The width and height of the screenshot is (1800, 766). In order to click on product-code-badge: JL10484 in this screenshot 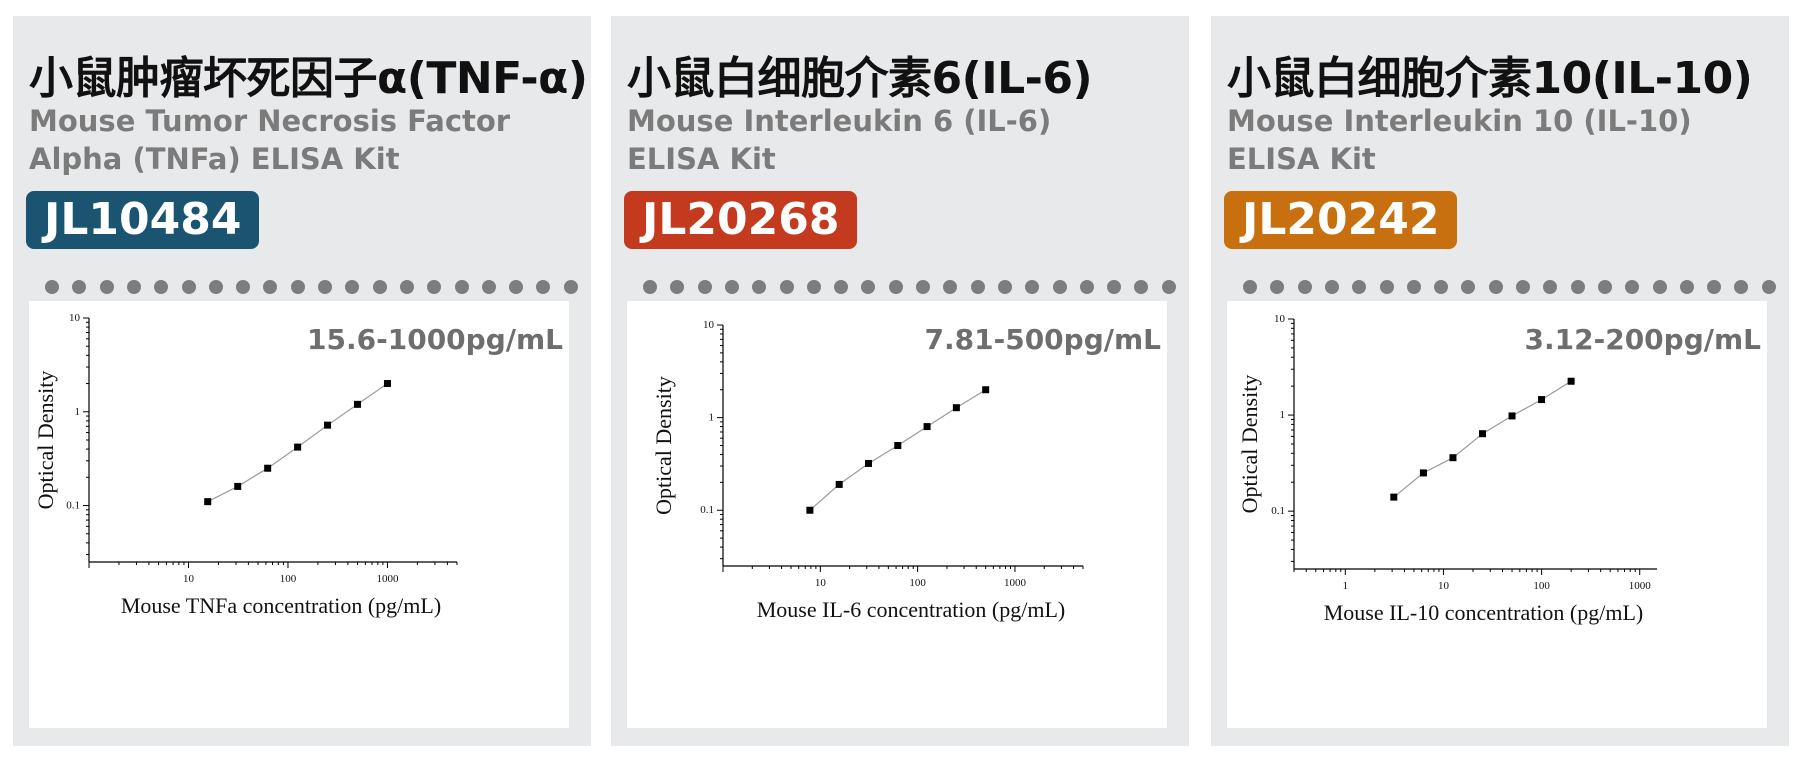, I will do `click(143, 220)`.